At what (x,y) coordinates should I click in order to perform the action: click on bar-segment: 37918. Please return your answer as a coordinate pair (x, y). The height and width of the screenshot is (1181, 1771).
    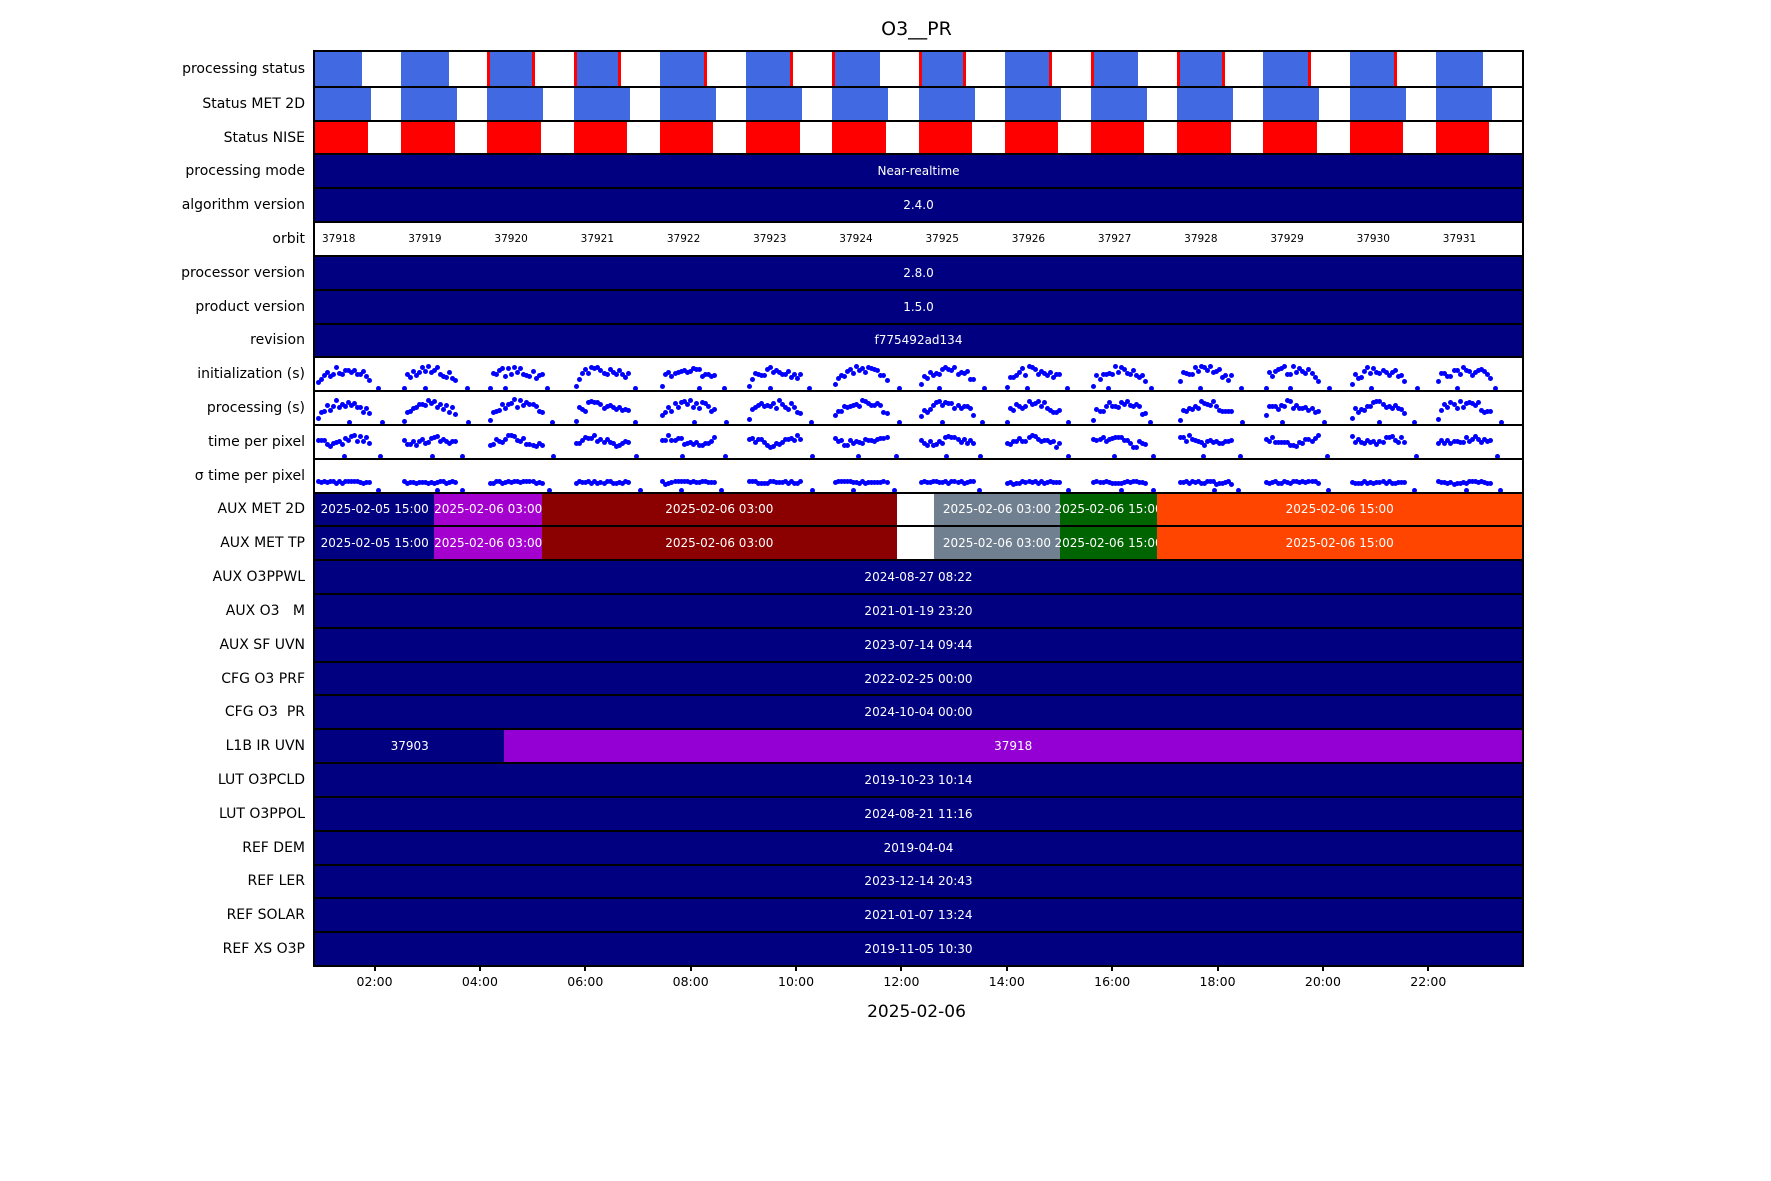
    Looking at the image, I should click on (1013, 746).